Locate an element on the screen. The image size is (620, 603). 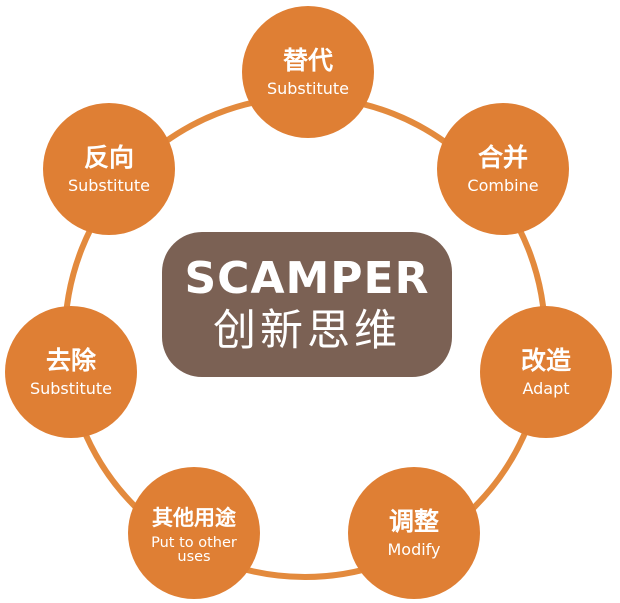
node-zh-label: 改造 is located at coordinates (545, 360).